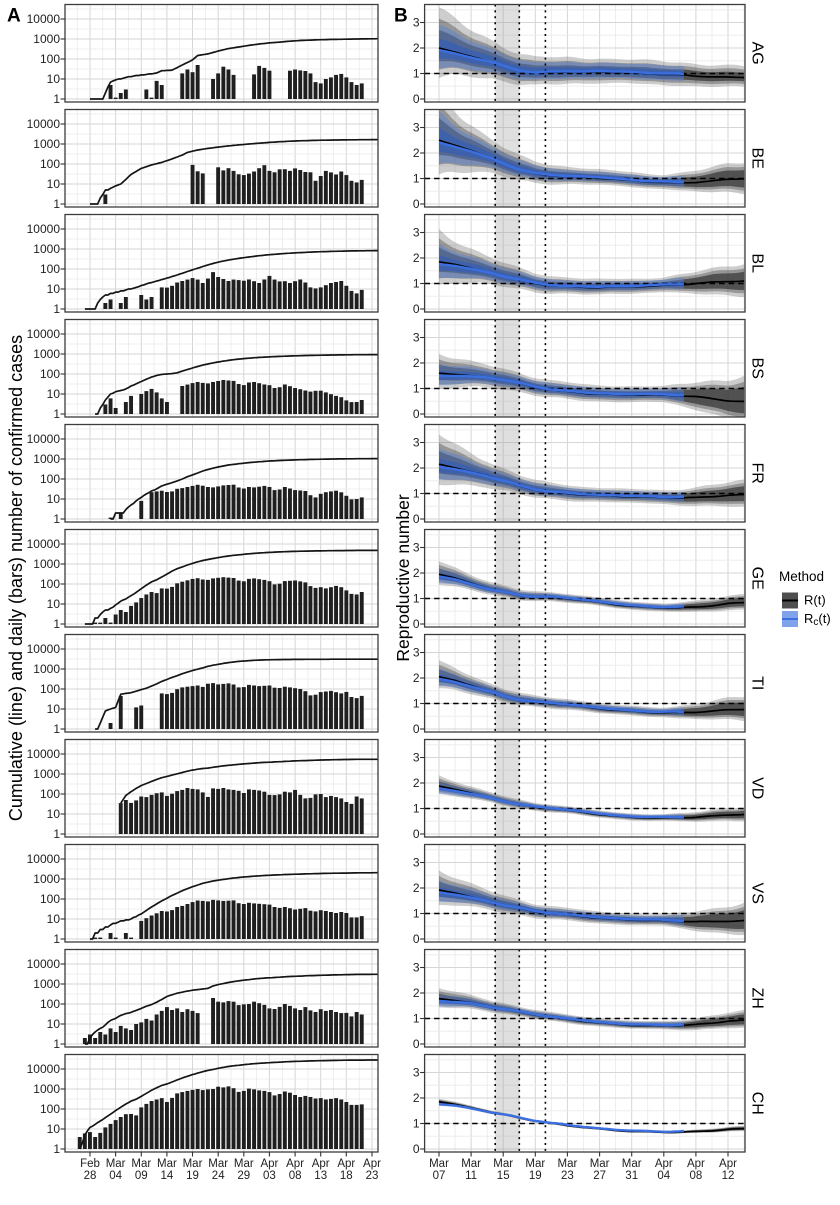 This screenshot has height=1205, width=840. I want to click on svg-text: Reproductive number, so click(403, 577).